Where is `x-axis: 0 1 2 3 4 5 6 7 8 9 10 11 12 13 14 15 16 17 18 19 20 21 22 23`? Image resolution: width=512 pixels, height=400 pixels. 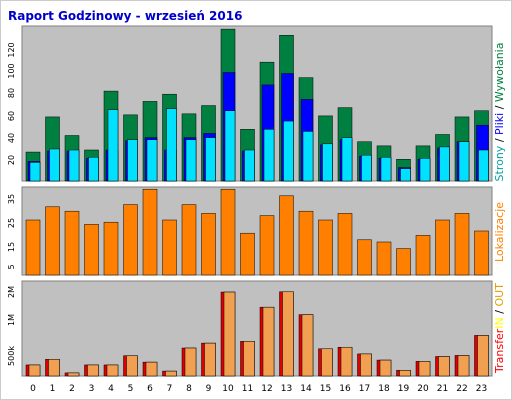
x-axis: 0 1 2 3 4 5 6 7 8 9 10 11 12 13 14 15 16 17 18 19 20 21 22 23 is located at coordinates (258, 389).